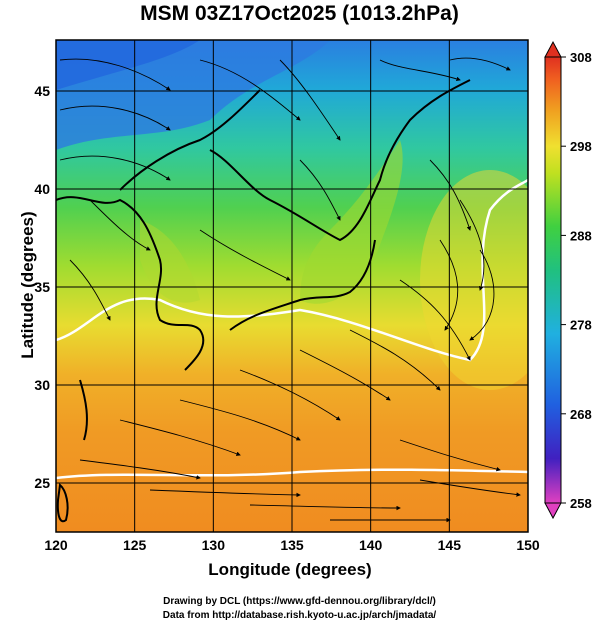 This screenshot has width=599, height=625. Describe the element at coordinates (581, 57) in the screenshot. I see `colorbar-tick-label: 308` at that location.